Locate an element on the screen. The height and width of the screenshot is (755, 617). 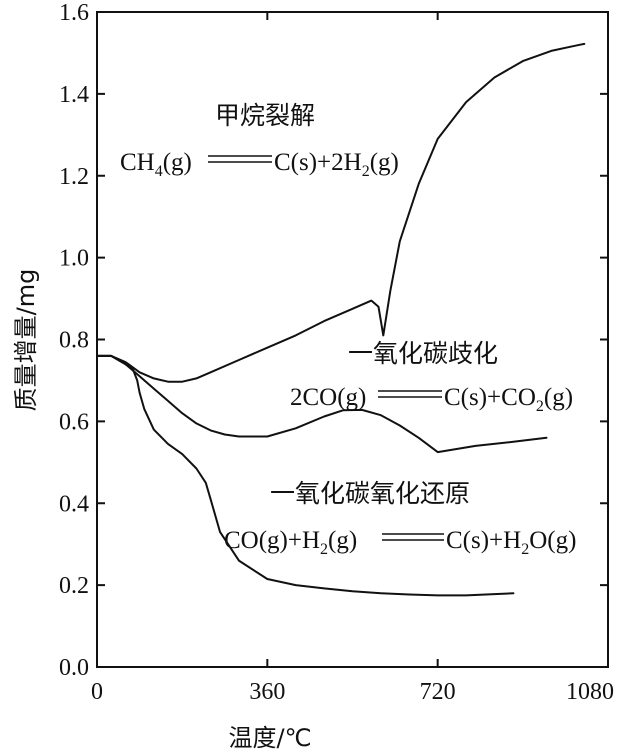
y-tick-label: 1.2 is located at coordinates (74, 177).